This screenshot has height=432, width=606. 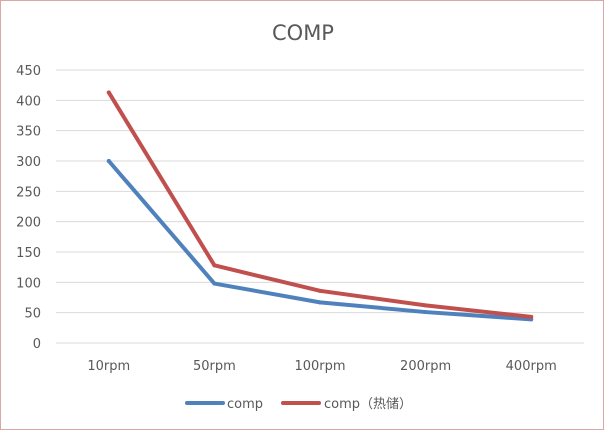 I want to click on y-tick-label: 300, so click(x=28, y=162).